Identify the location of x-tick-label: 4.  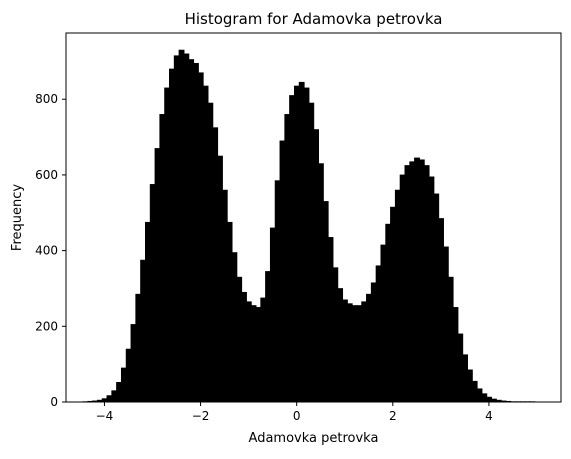
(489, 416).